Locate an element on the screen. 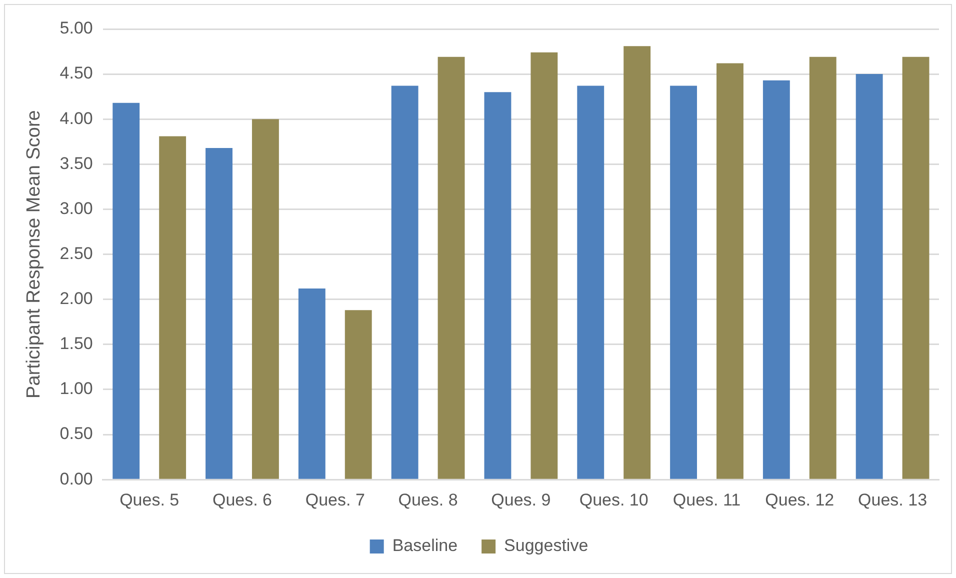 The height and width of the screenshot is (578, 956). y-tick-label: 3.50 is located at coordinates (76, 163).